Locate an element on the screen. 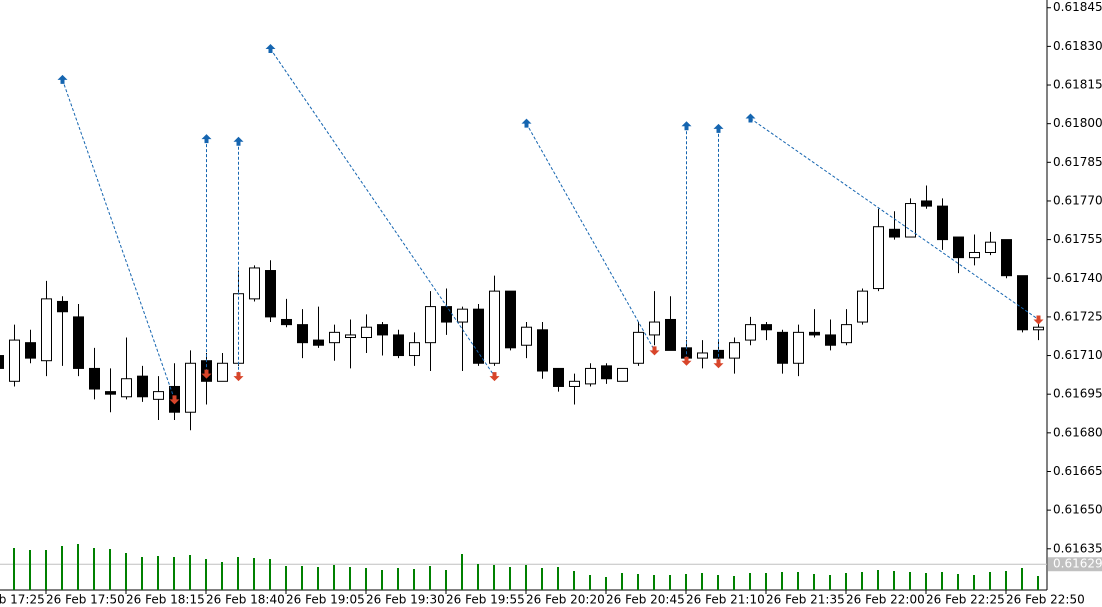 The height and width of the screenshot is (607, 1102). y-tick-label: 0.61725 is located at coordinates (1077, 316).